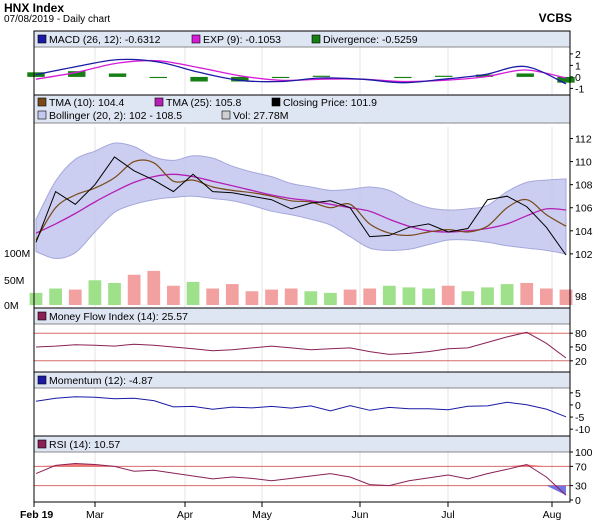 The height and width of the screenshot is (527, 600). Describe the element at coordinates (36, 515) in the screenshot. I see `x-tick-label: Feb 19` at that location.